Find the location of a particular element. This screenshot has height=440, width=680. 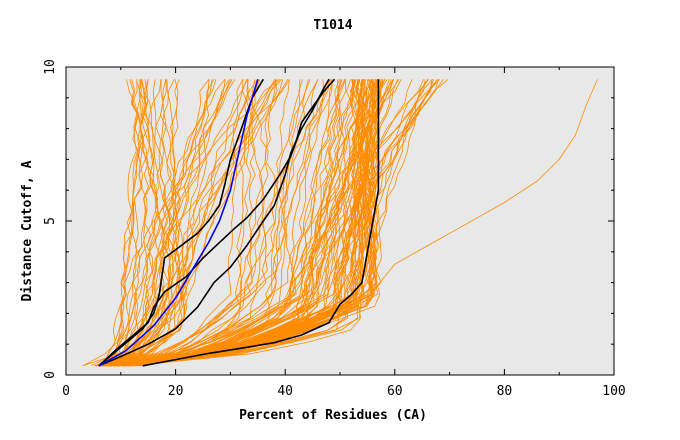

x-tick-label: 40 is located at coordinates (285, 391).